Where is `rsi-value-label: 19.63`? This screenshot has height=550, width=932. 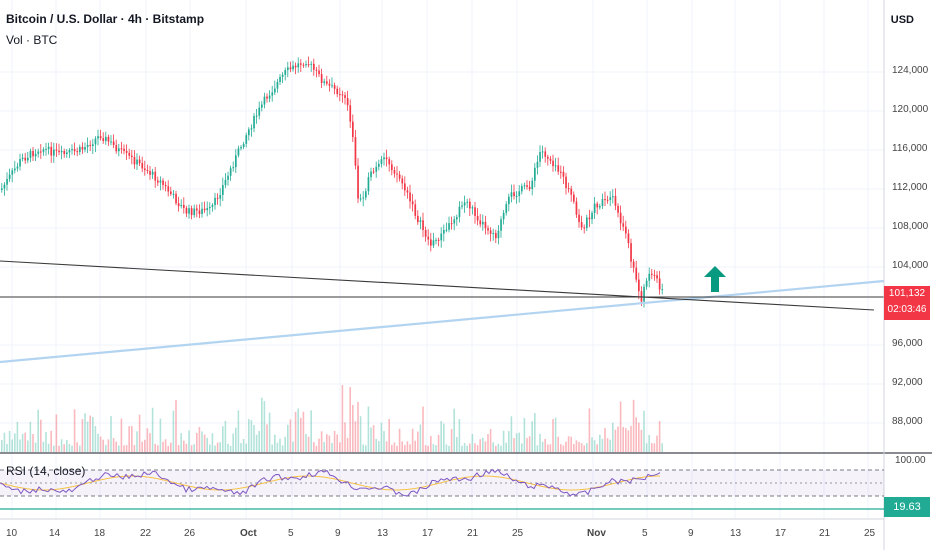 rsi-value-label: 19.63 is located at coordinates (907, 507).